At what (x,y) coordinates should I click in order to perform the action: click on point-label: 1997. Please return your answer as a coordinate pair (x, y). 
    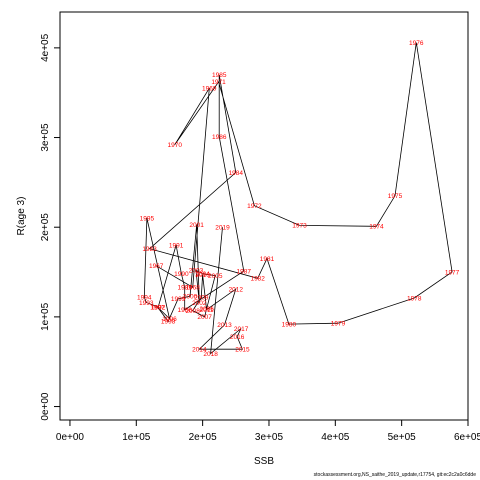
    Looking at the image, I should click on (157, 307).